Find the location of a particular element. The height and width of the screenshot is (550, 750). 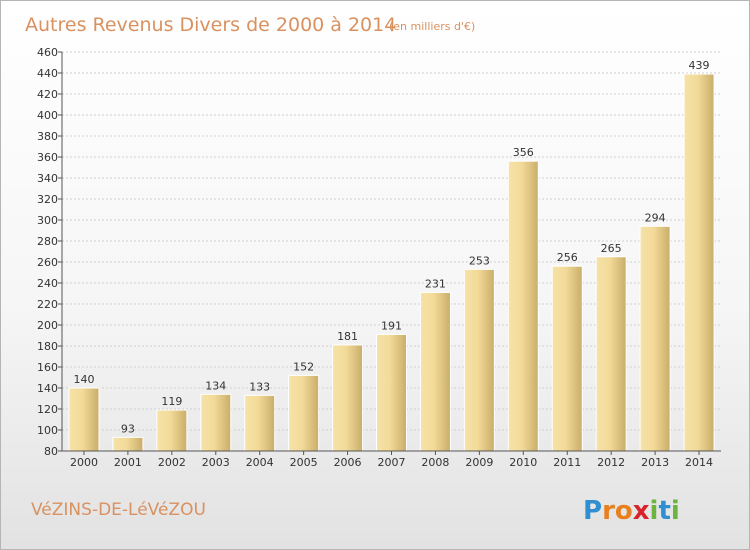

y-tick-label: 320 is located at coordinates (47, 199).